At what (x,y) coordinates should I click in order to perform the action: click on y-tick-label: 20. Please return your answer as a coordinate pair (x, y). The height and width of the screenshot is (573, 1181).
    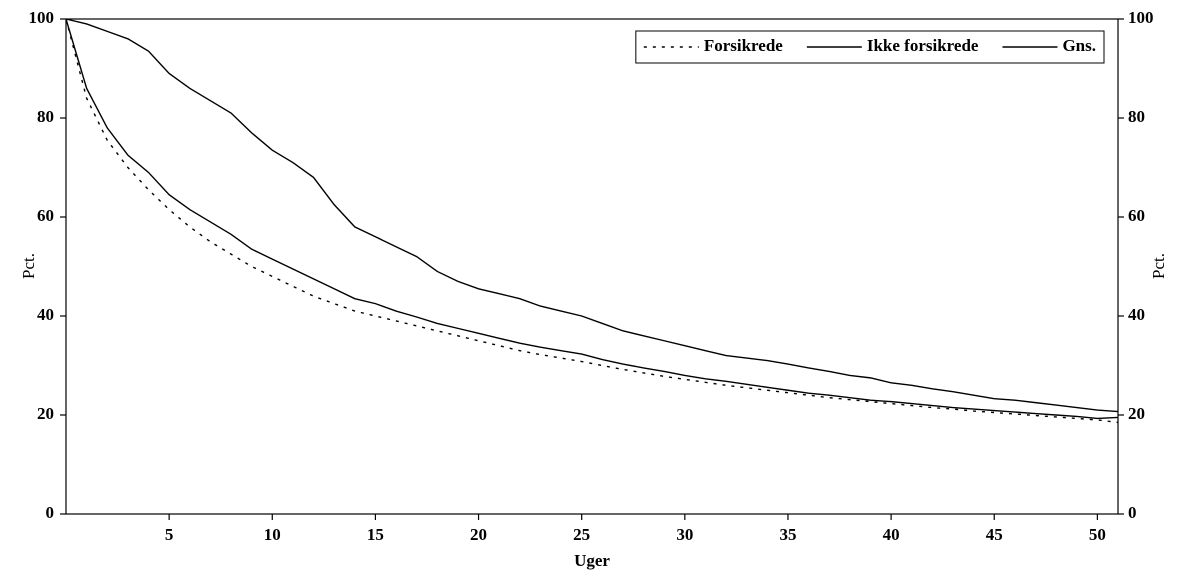
    Looking at the image, I should click on (45, 413).